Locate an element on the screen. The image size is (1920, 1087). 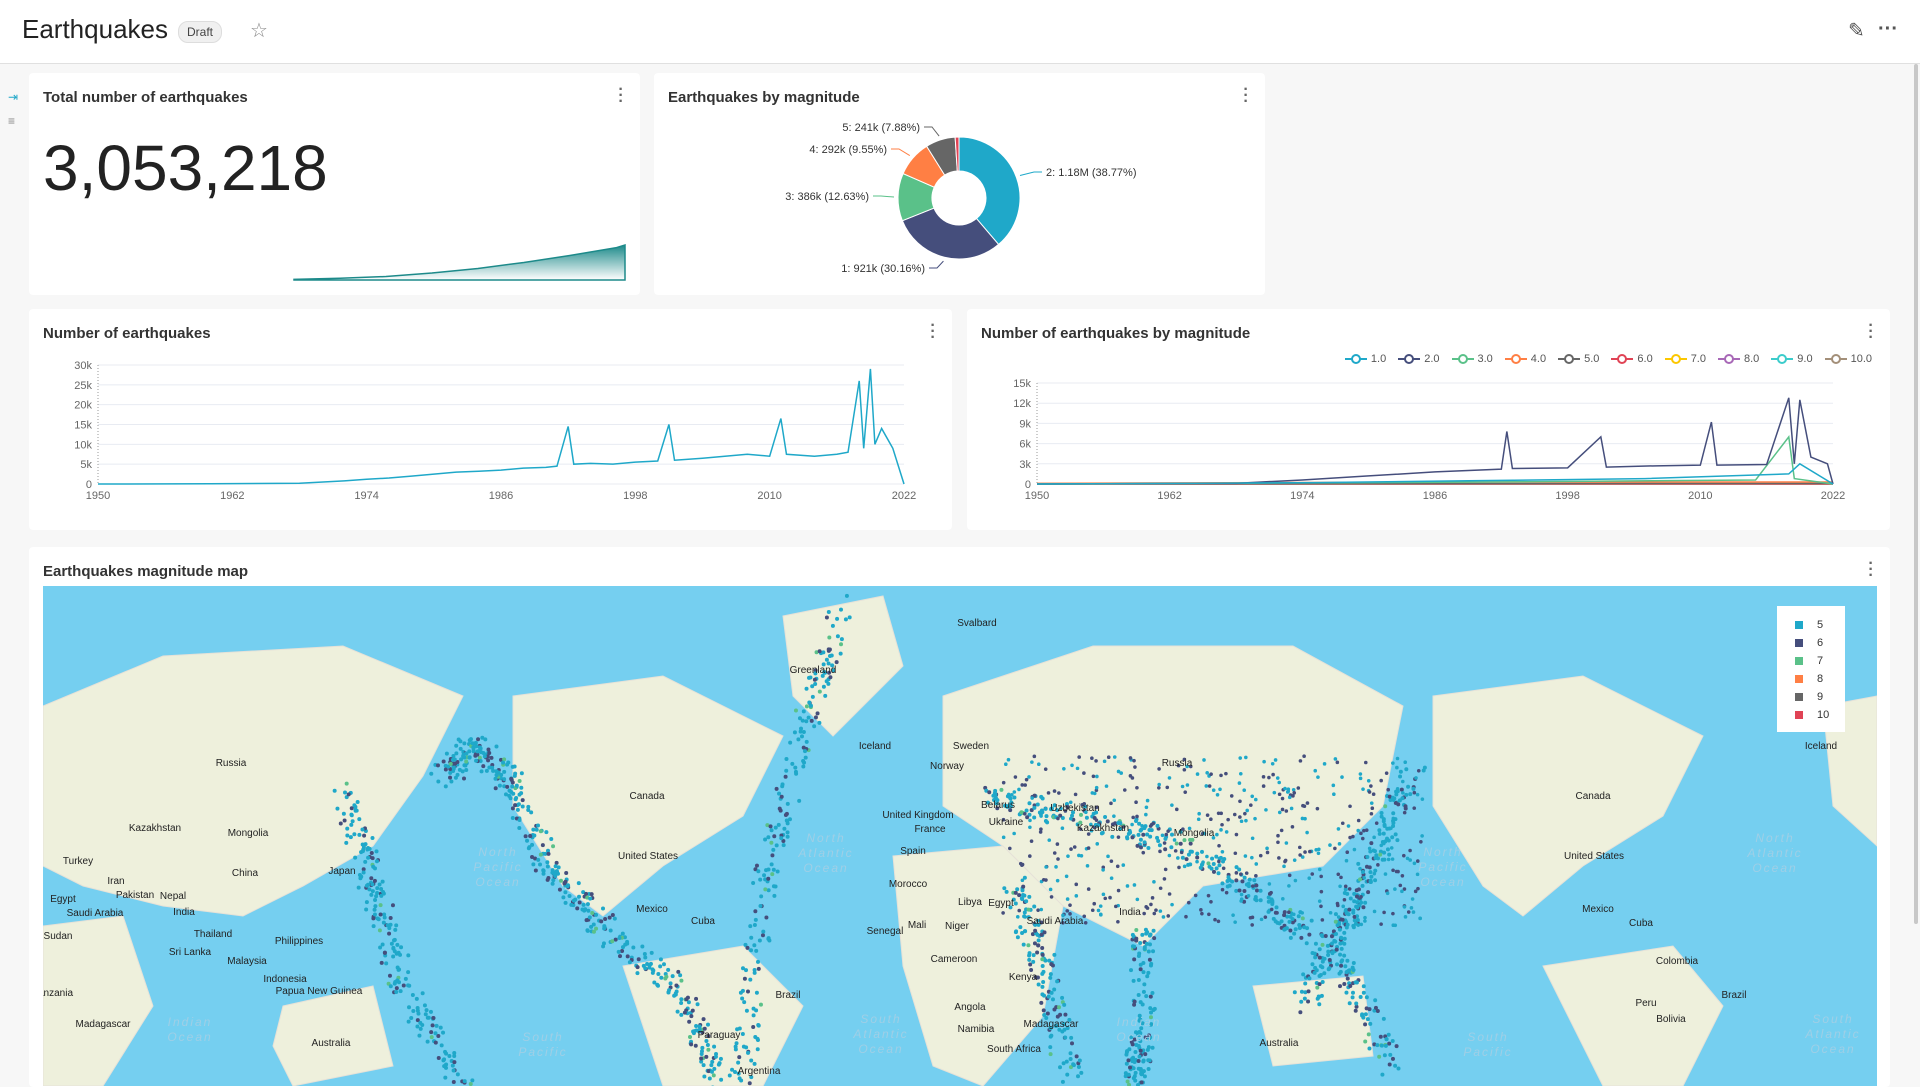
more-vertical-icon: ··· is located at coordinates (1871, 570).